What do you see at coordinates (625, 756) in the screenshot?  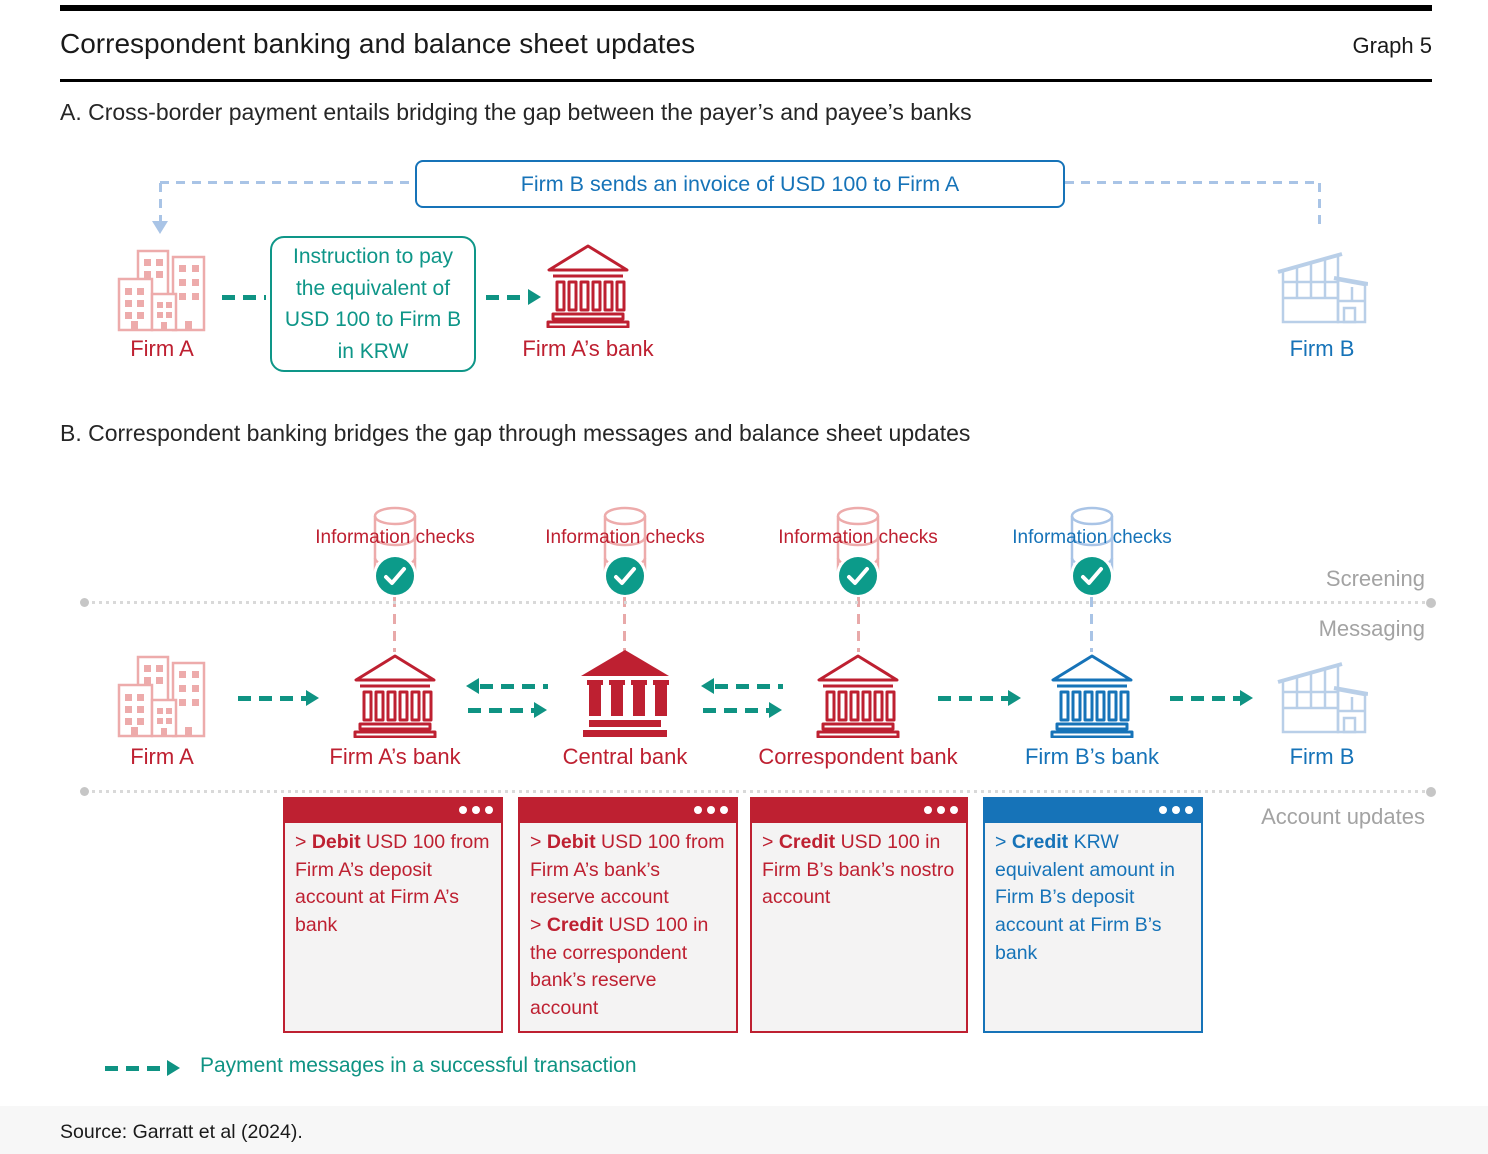 I see `entity-label-central-bank: Central bank` at bounding box center [625, 756].